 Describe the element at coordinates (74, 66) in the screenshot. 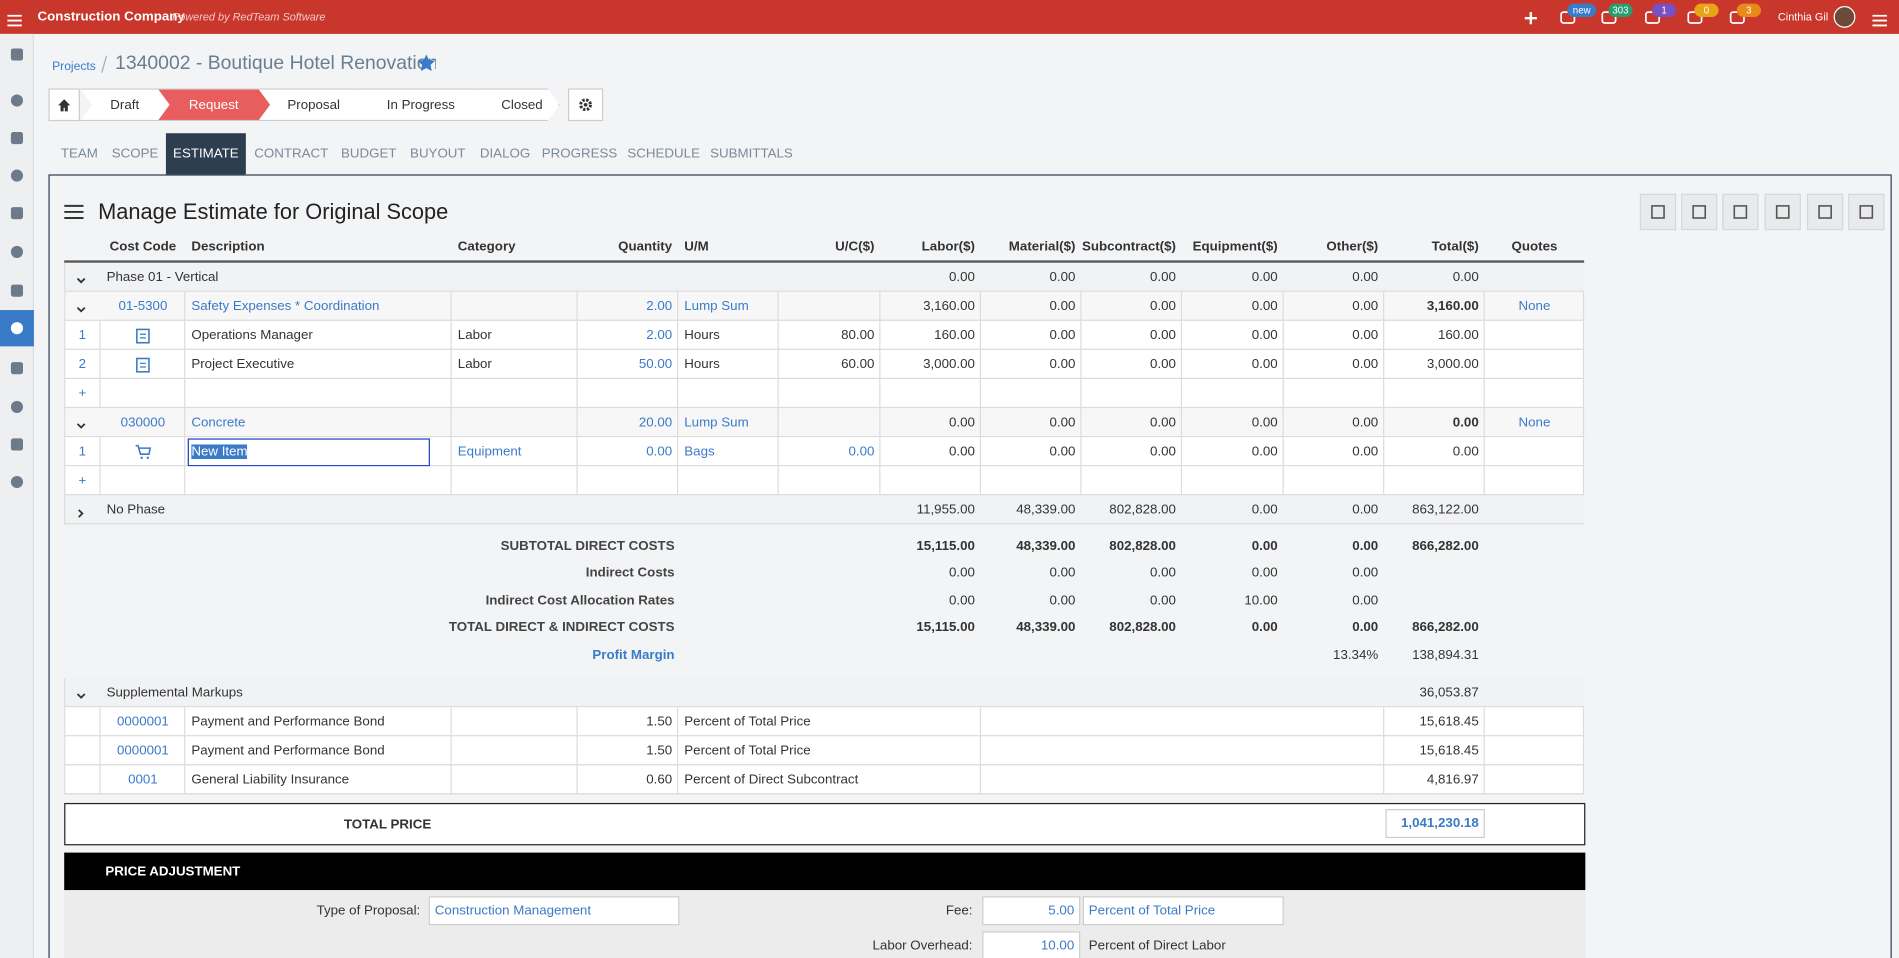

I see `breadcrumb-link: Projects` at that location.